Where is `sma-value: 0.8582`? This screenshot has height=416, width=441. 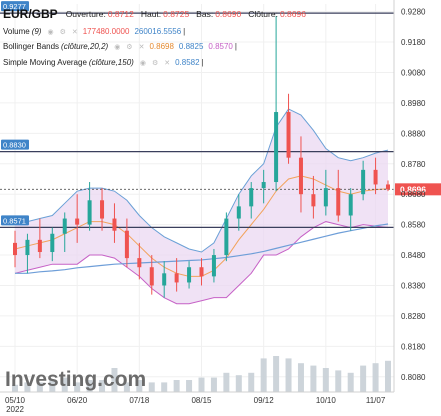 sma-value: 0.8582 is located at coordinates (187, 62).